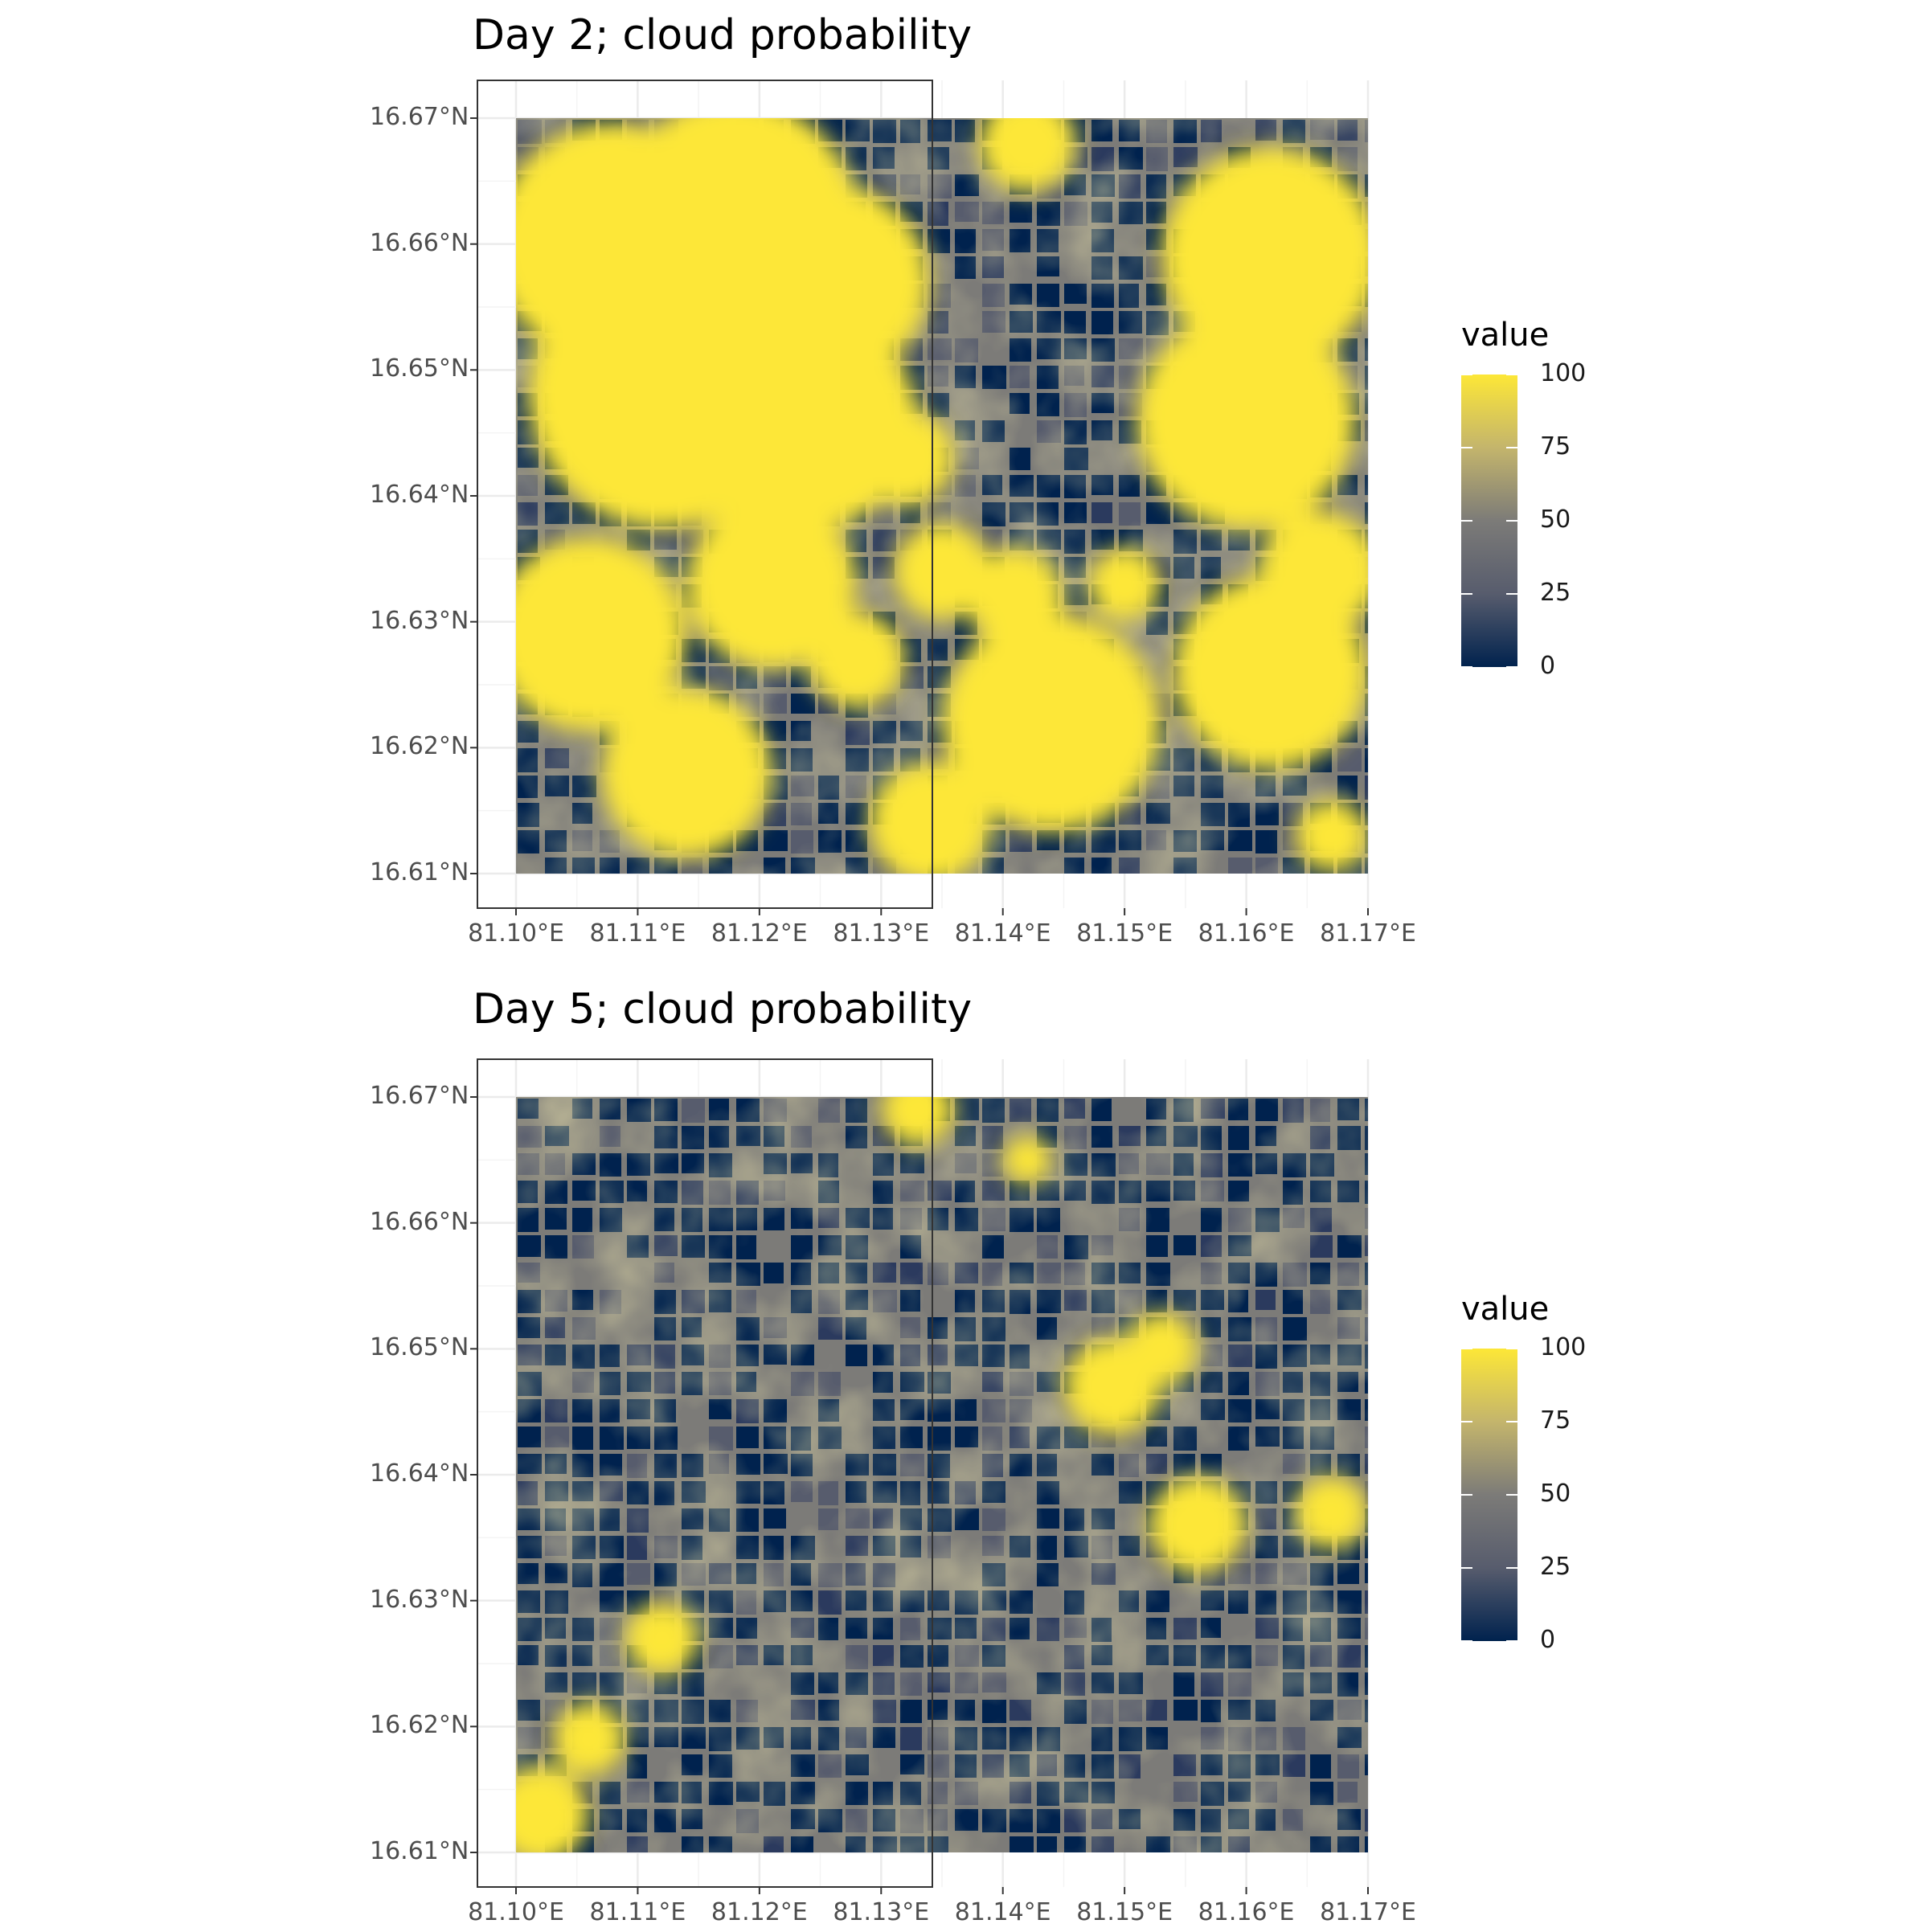  I want to click on panel-1-title: Day 2; cloud probability, so click(723, 35).